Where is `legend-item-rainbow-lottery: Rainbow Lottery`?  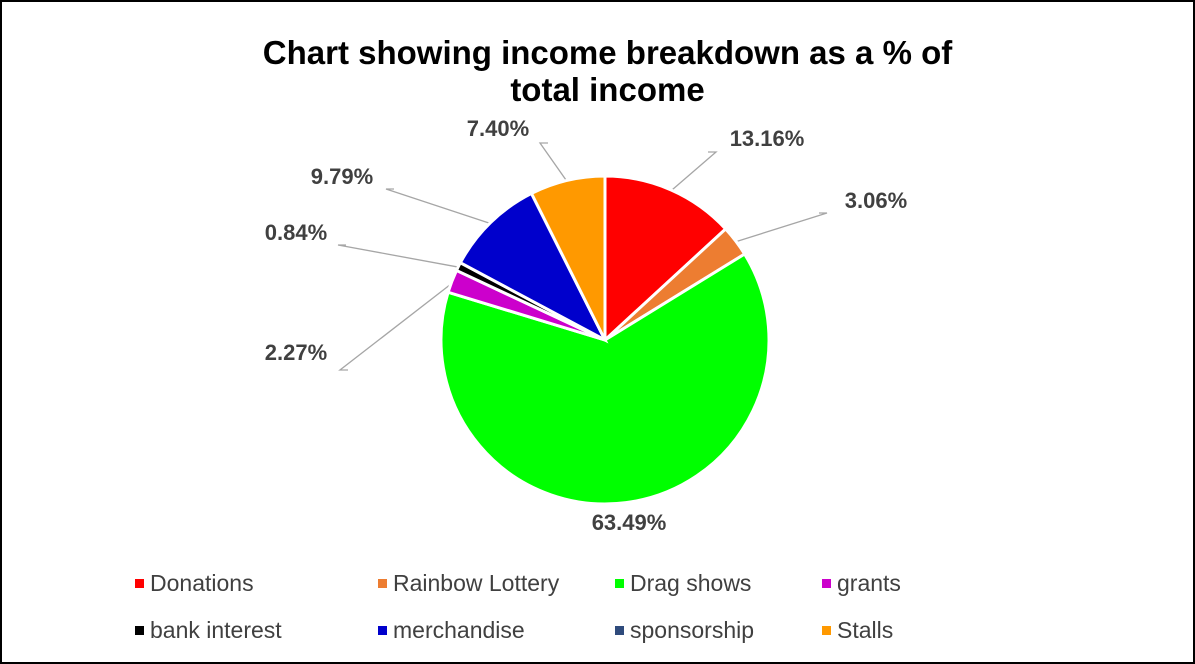
legend-item-rainbow-lottery: Rainbow Lottery is located at coordinates (468, 583).